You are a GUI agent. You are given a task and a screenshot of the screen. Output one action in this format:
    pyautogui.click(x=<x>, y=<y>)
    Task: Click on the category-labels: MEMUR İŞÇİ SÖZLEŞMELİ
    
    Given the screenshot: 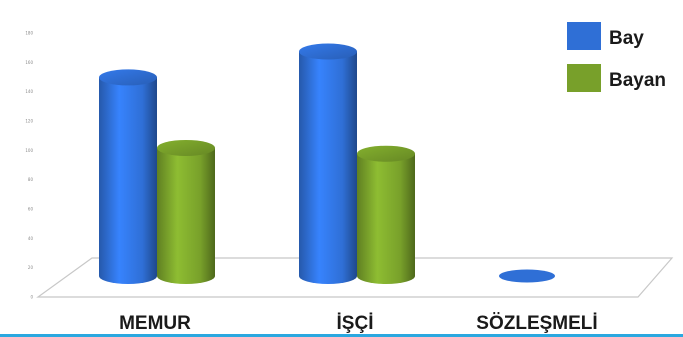 What is the action you would take?
    pyautogui.click(x=358, y=323)
    